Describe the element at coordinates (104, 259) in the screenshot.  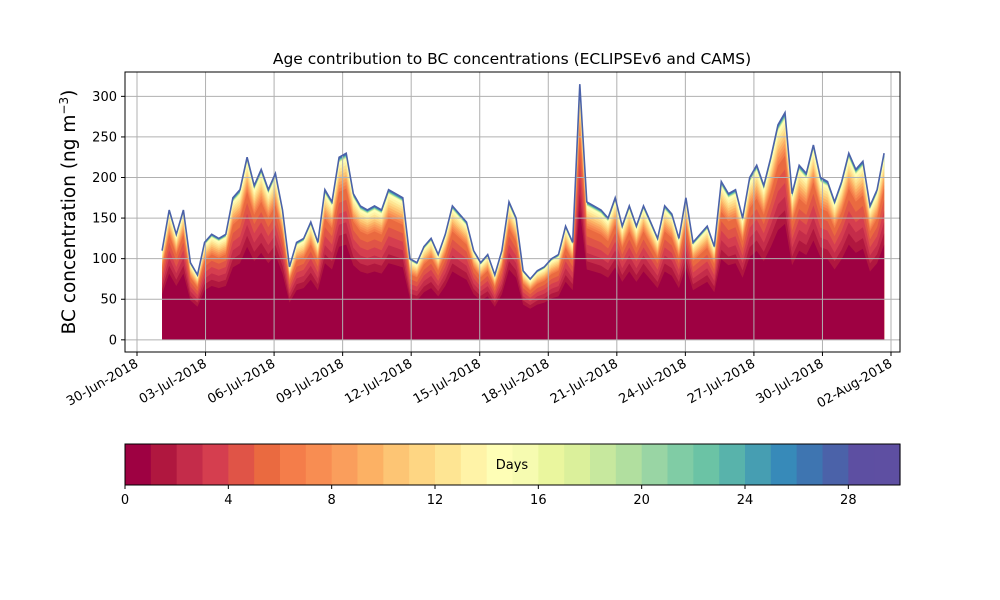
I see `y-tick-label: 100` at that location.